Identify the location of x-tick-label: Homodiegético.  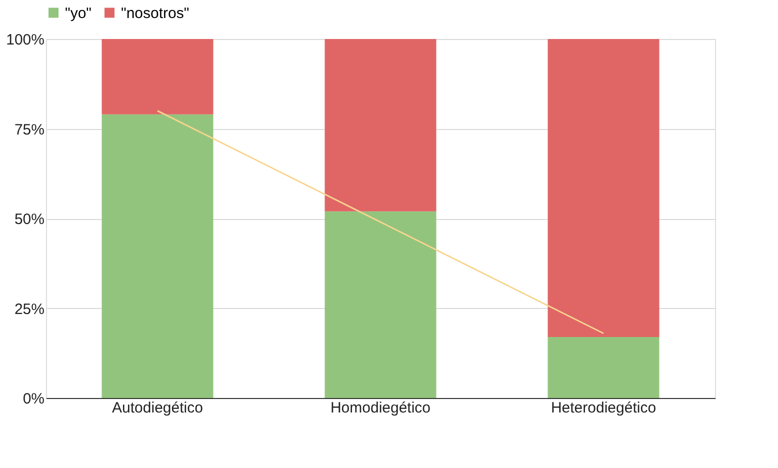
(380, 408).